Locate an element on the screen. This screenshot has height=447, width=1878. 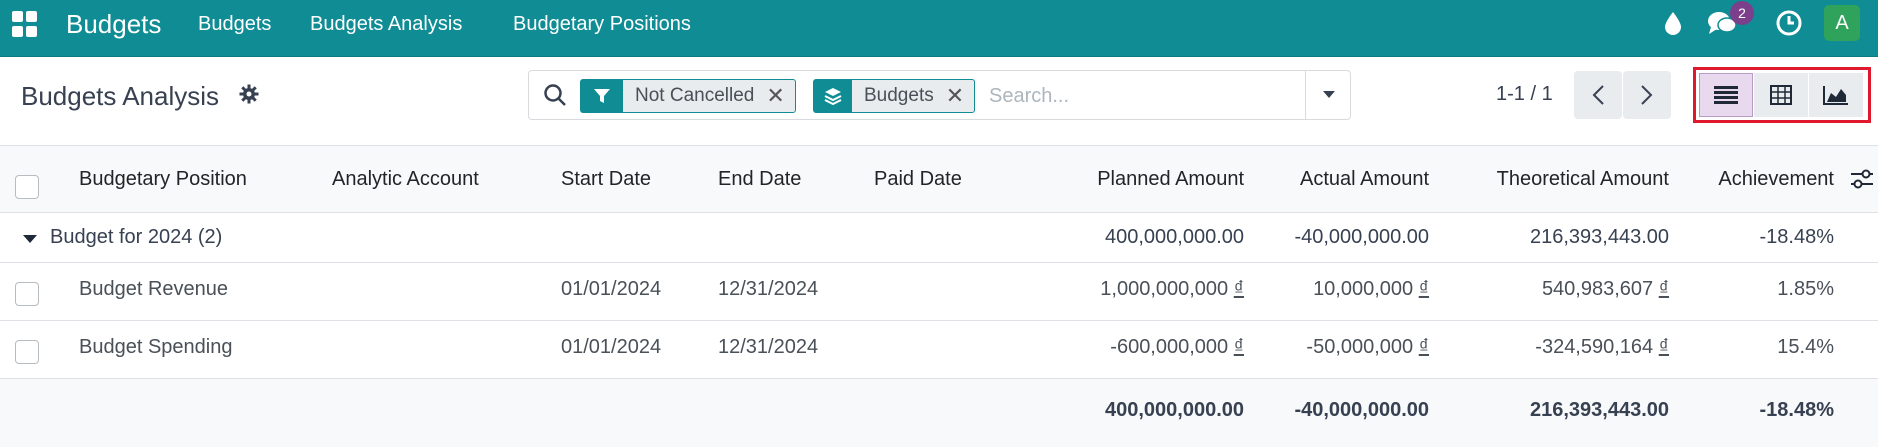
search-options-toggle is located at coordinates (1328, 95).